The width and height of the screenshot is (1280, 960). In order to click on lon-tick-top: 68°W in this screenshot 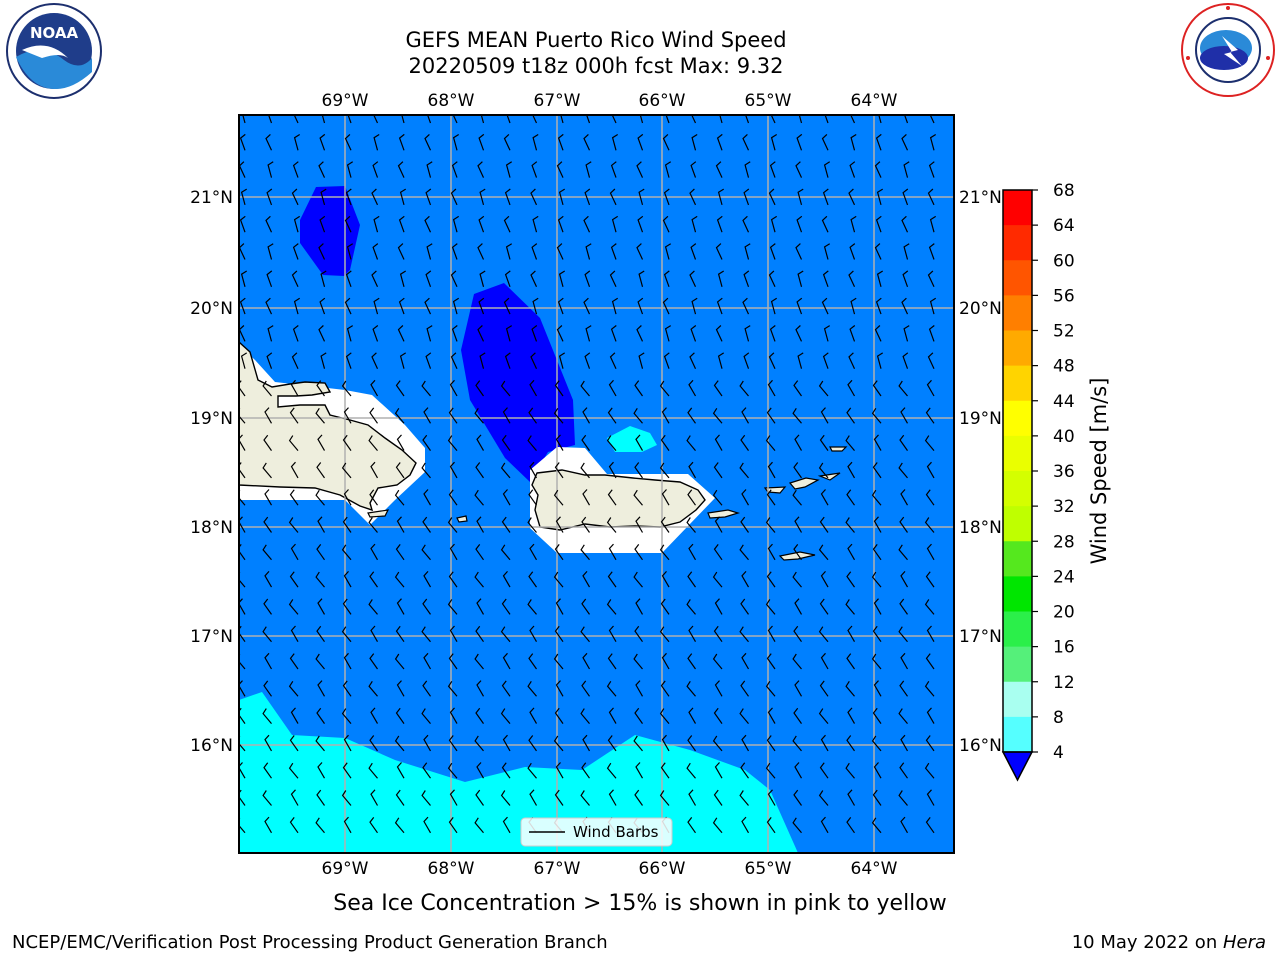, I will do `click(451, 101)`.